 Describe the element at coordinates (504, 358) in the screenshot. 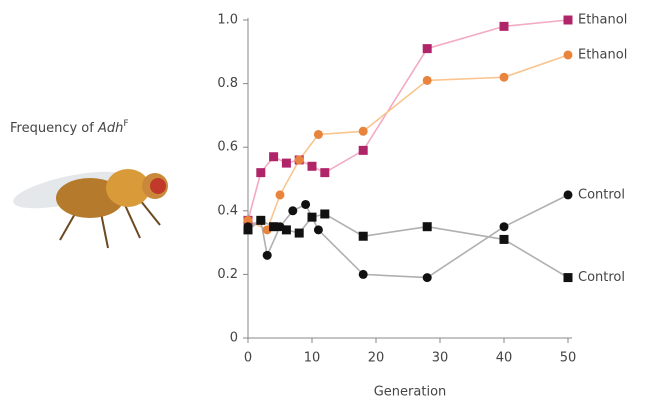

I see `x-tick-label: 40` at that location.